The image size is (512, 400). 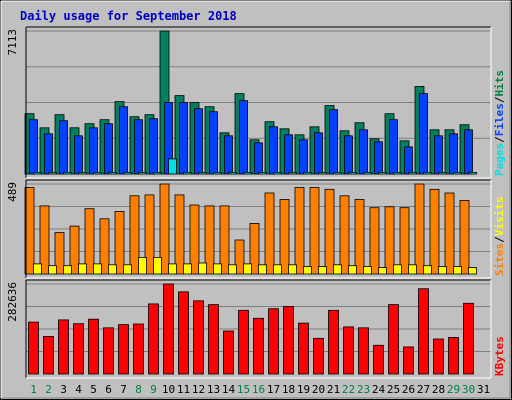 What do you see at coordinates (499, 217) in the screenshot?
I see `legend-entry: Visits` at bounding box center [499, 217].